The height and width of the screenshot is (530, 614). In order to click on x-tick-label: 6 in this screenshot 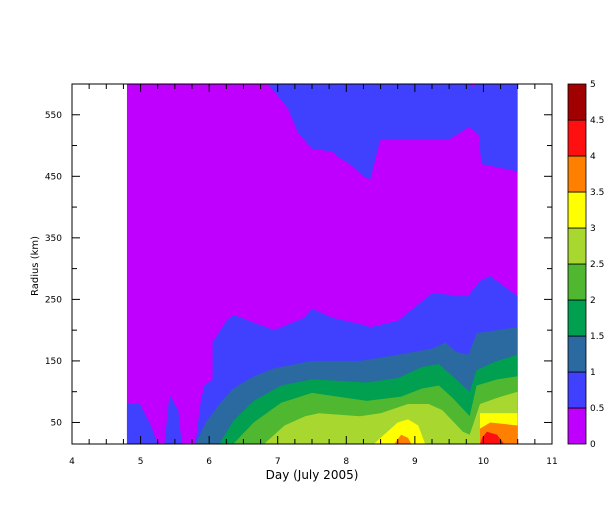, I will do `click(209, 462)`.